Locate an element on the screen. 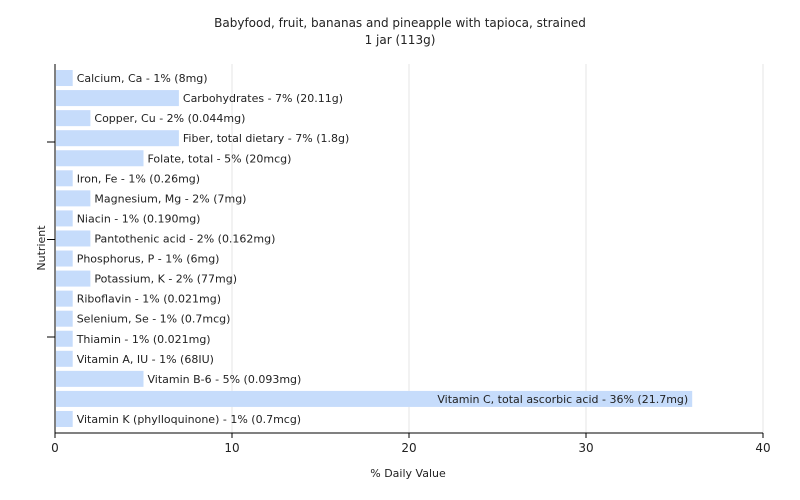  bar-data-label: Magnesium, Mg - 2% (7mg) is located at coordinates (170, 198).